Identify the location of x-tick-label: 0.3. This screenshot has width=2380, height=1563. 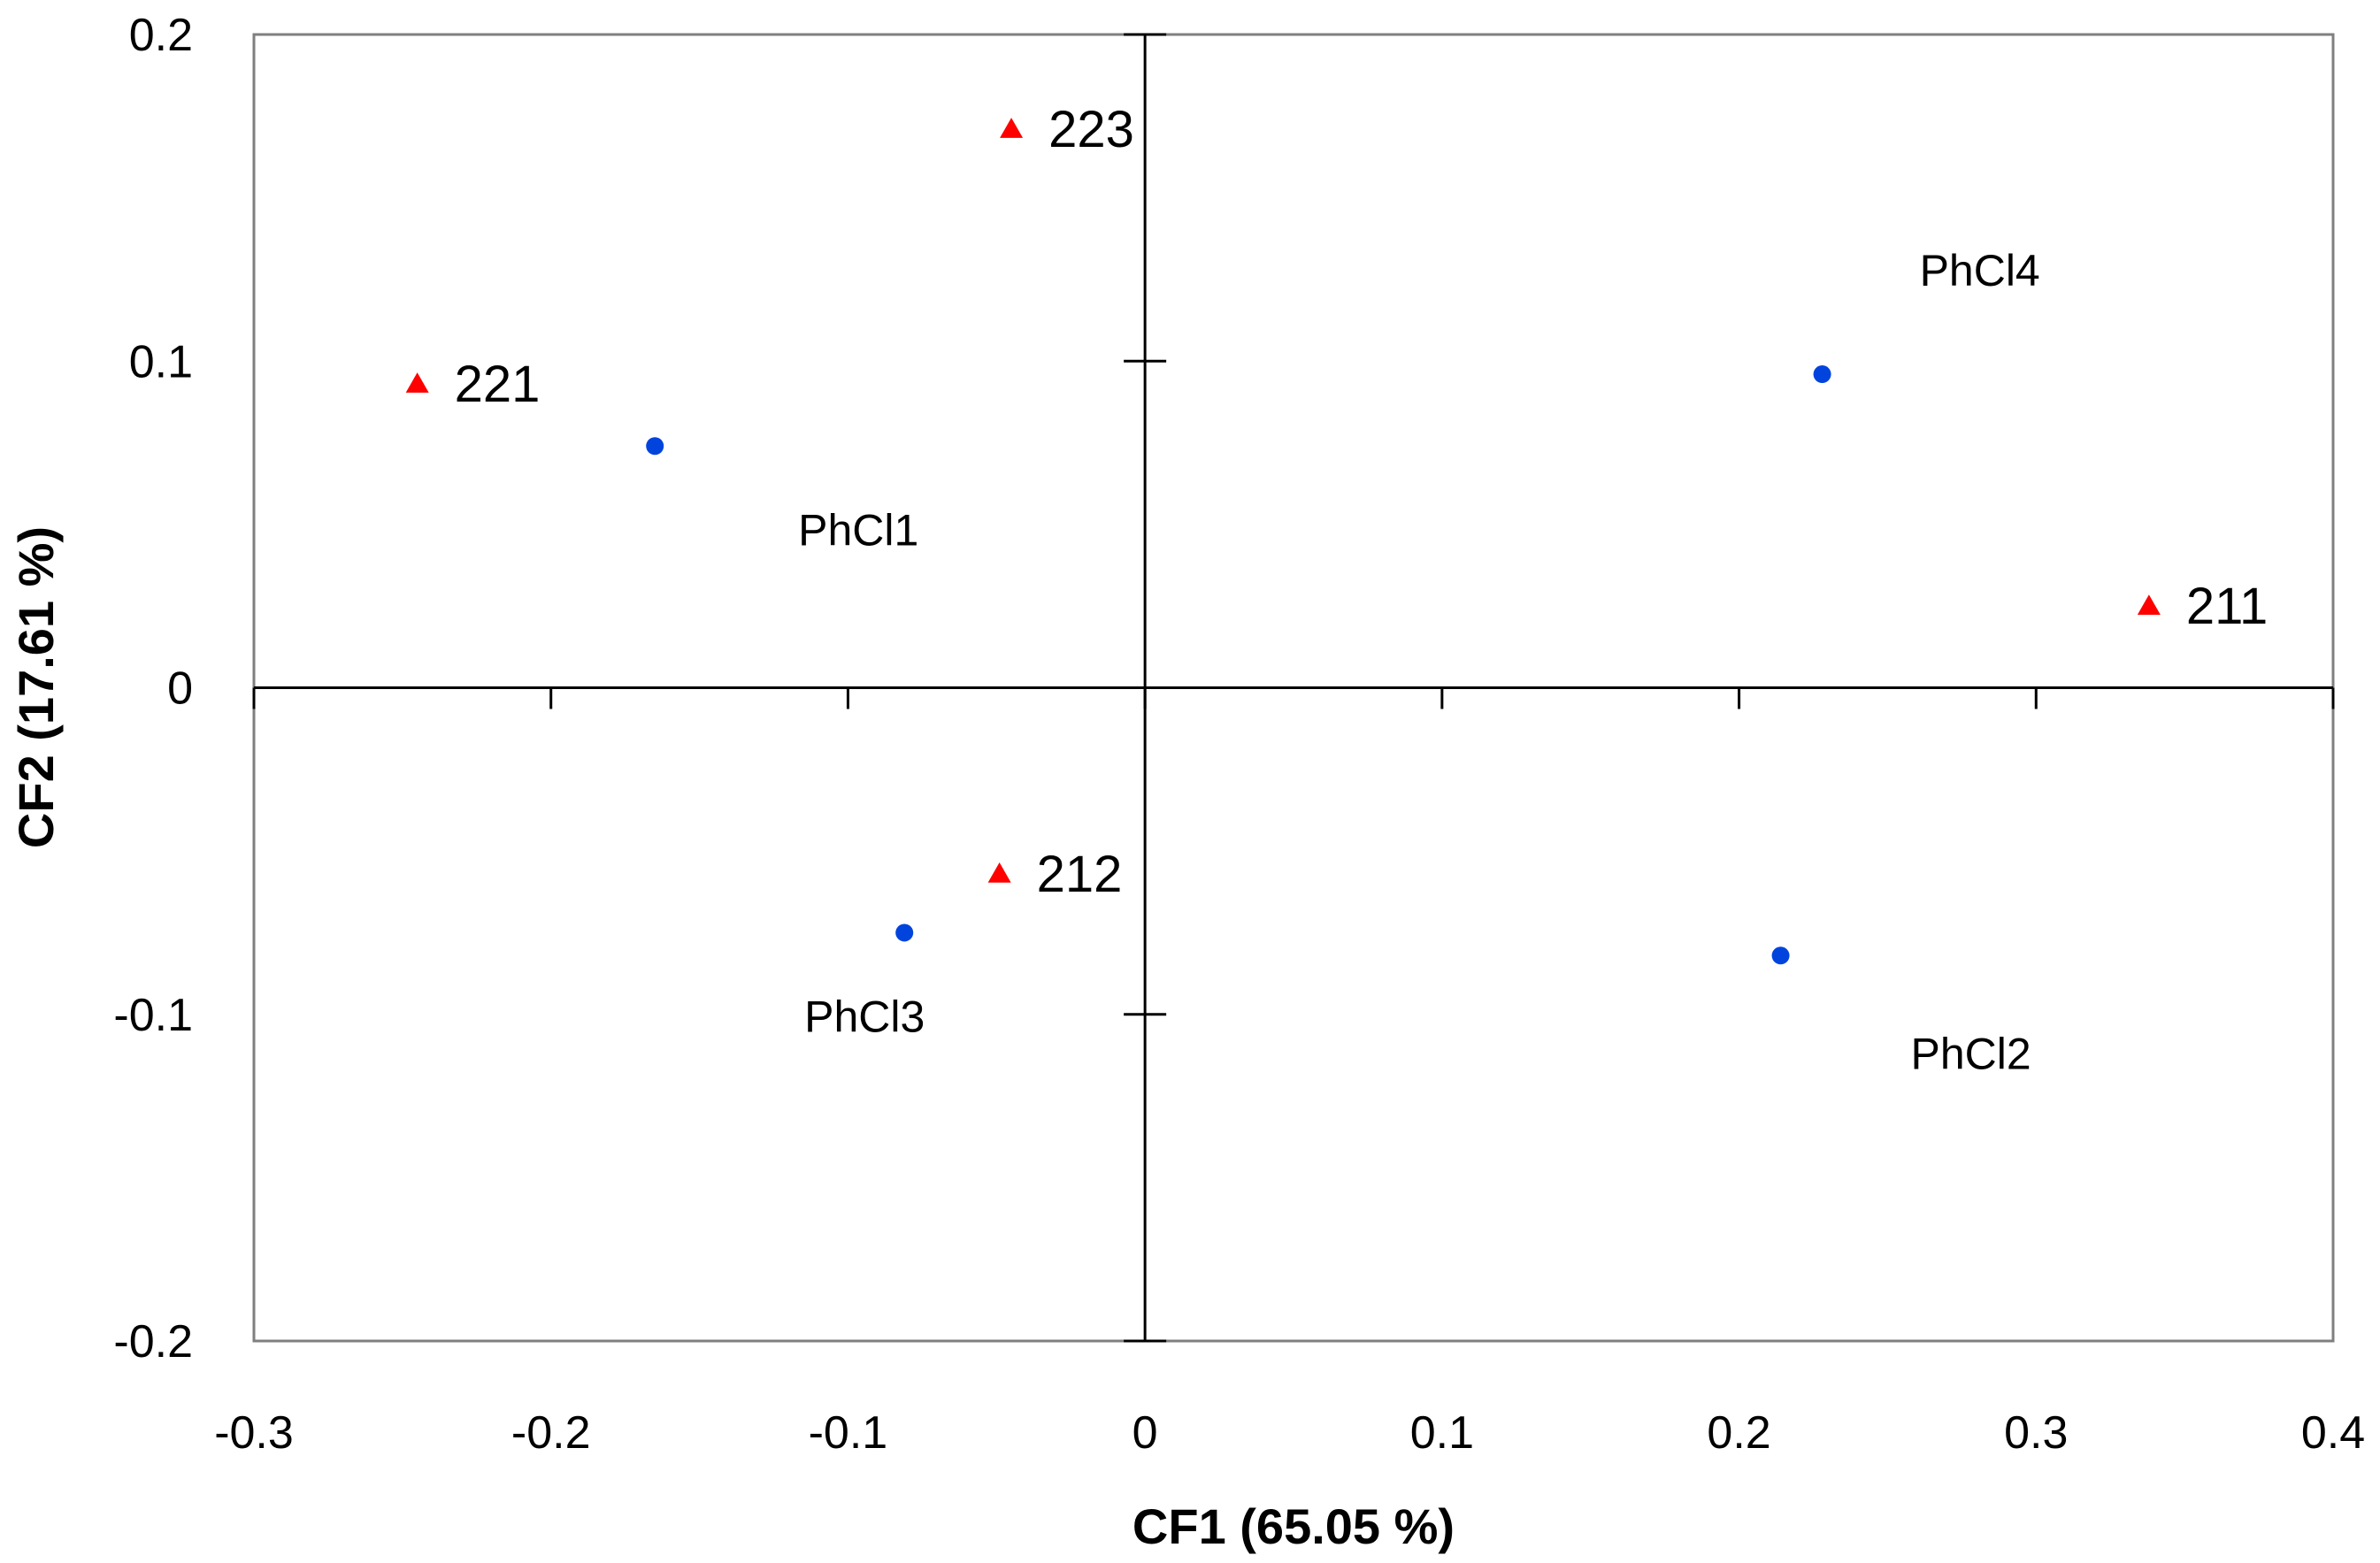
(2036, 1433).